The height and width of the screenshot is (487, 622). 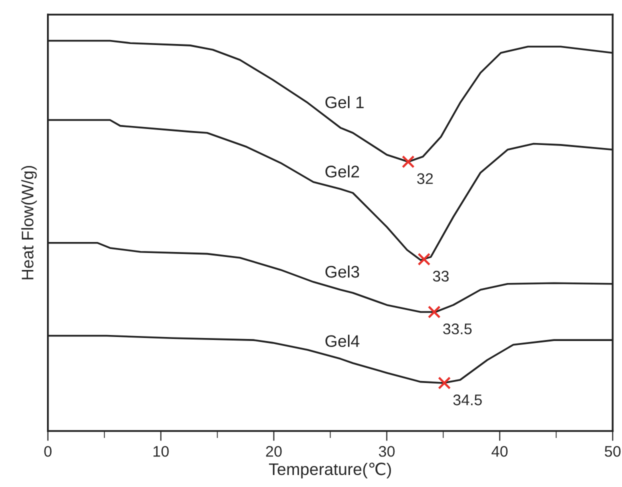 What do you see at coordinates (467, 400) in the screenshot?
I see `annotation: 34.5` at bounding box center [467, 400].